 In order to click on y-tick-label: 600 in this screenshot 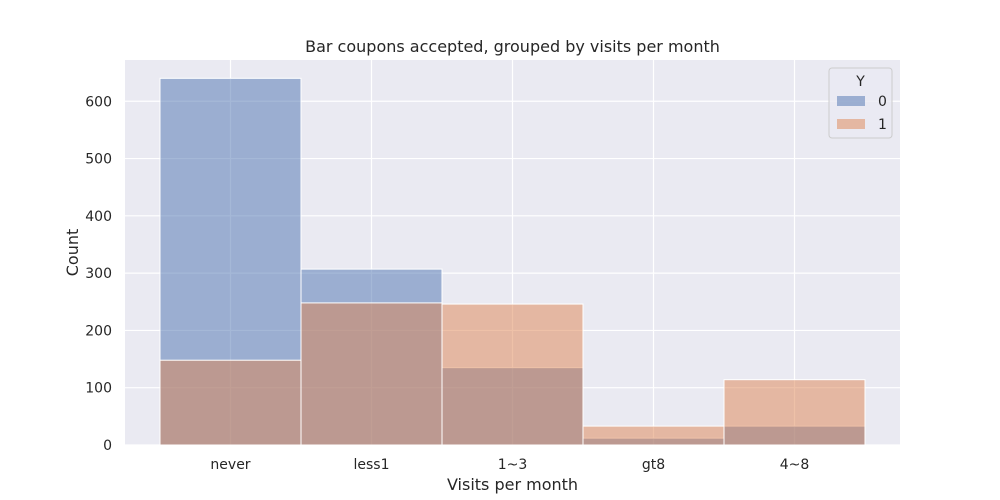, I will do `click(98, 102)`.